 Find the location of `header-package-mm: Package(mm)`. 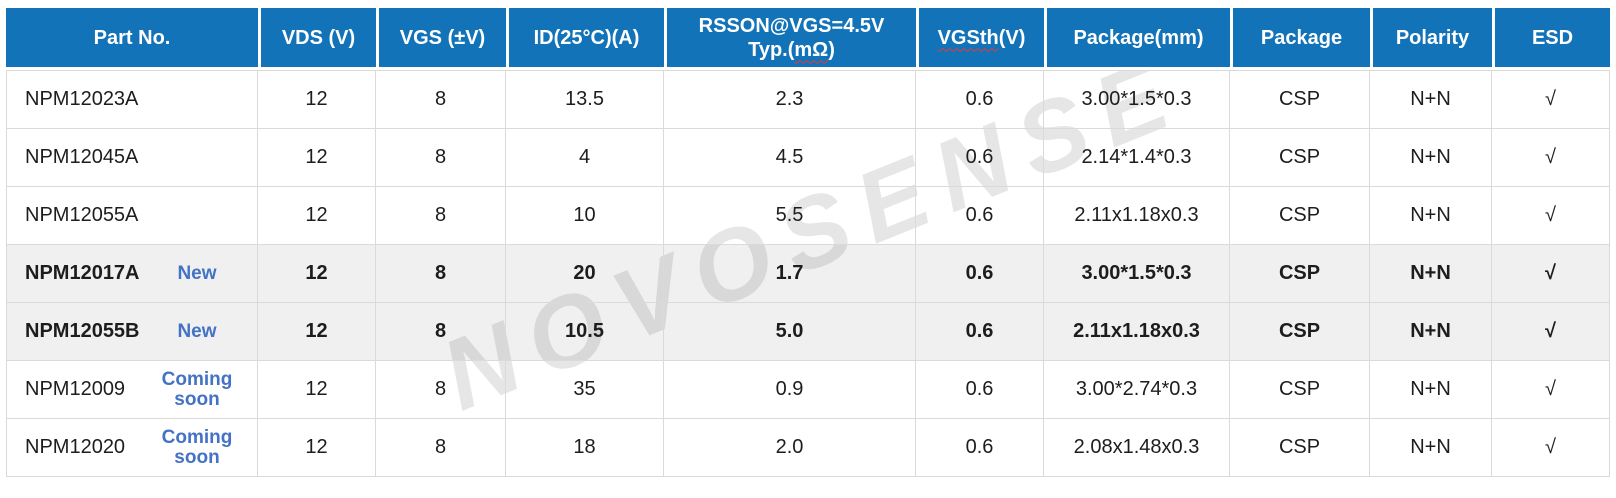

header-package-mm: Package(mm) is located at coordinates (1137, 39).